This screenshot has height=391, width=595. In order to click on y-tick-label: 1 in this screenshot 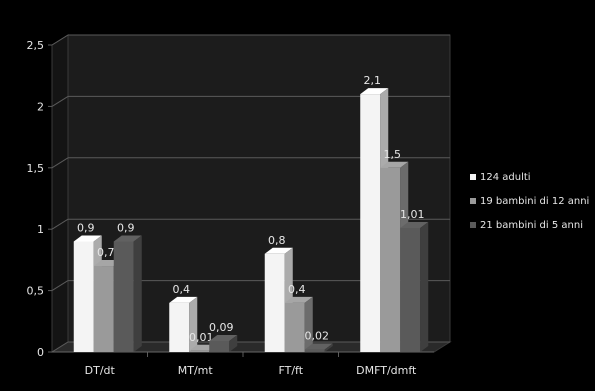, I will do `click(40, 229)`.